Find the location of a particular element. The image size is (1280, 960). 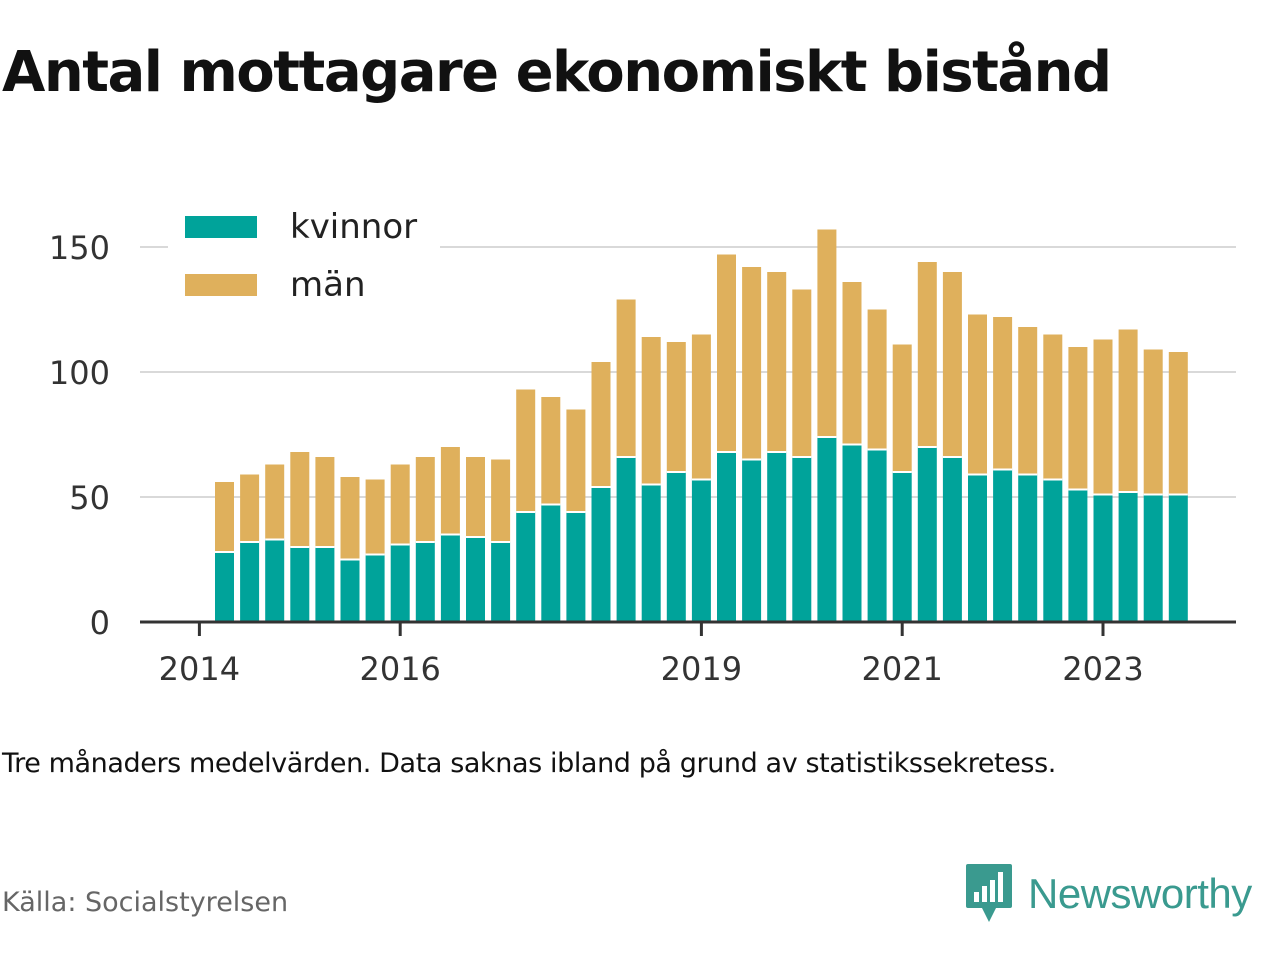

y-tick-label: 0 is located at coordinates (100, 623).